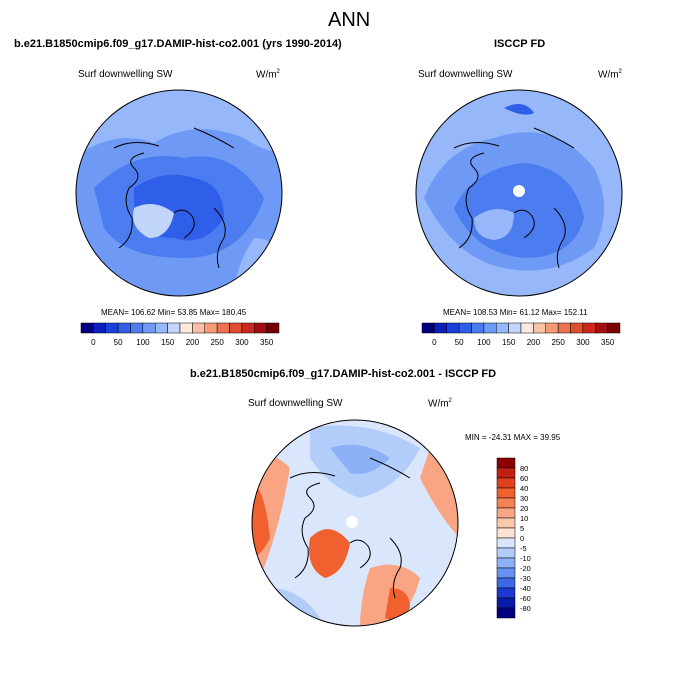 The width and height of the screenshot is (700, 700). I want to click on panel2-greenland, so click(494, 224).